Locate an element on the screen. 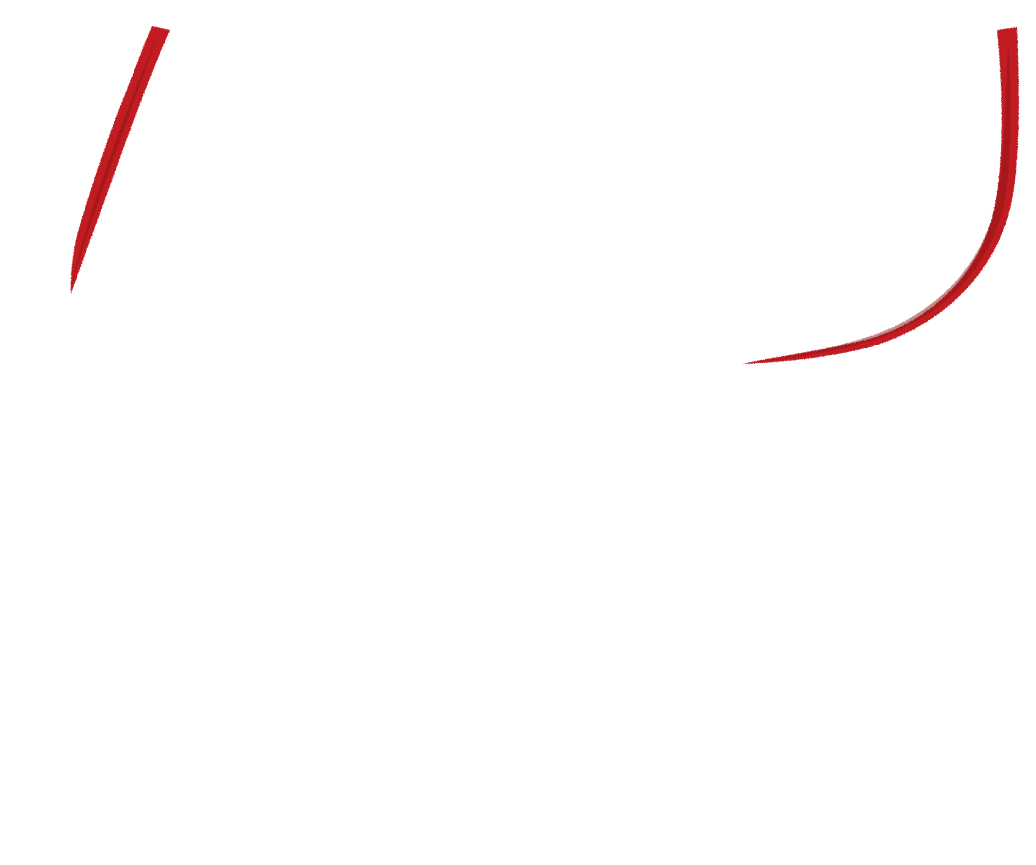 The width and height of the screenshot is (1036, 865). left-brush-stroke-fill is located at coordinates (120, 160).